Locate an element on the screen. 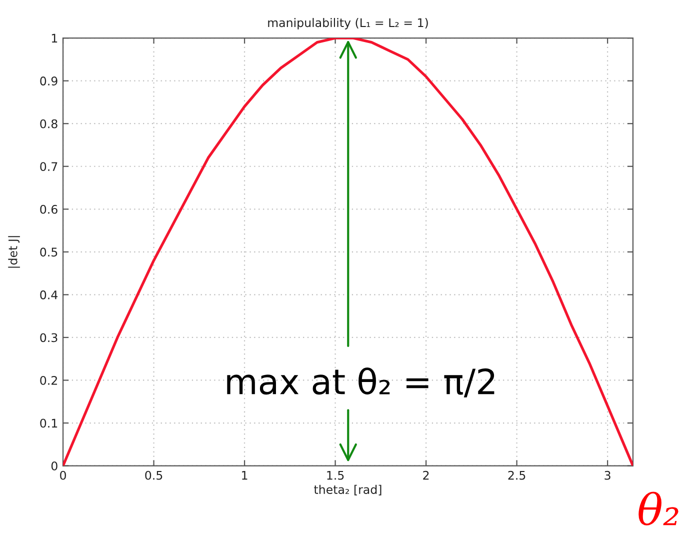  y-axis-title: |det J| is located at coordinates (14, 252).